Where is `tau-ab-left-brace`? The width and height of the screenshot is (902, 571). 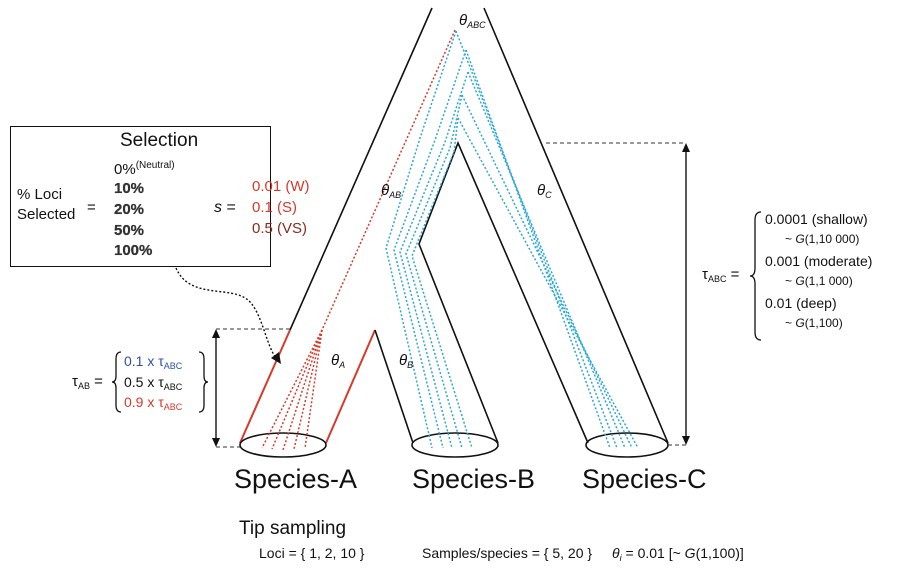 tau-ab-left-brace is located at coordinates (116, 382).